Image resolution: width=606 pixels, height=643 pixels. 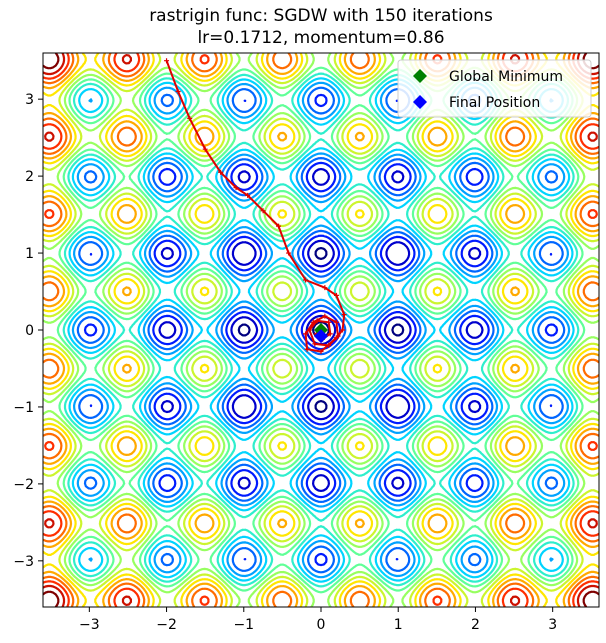 I want to click on x-tick-label-4: 1, so click(x=398, y=625).